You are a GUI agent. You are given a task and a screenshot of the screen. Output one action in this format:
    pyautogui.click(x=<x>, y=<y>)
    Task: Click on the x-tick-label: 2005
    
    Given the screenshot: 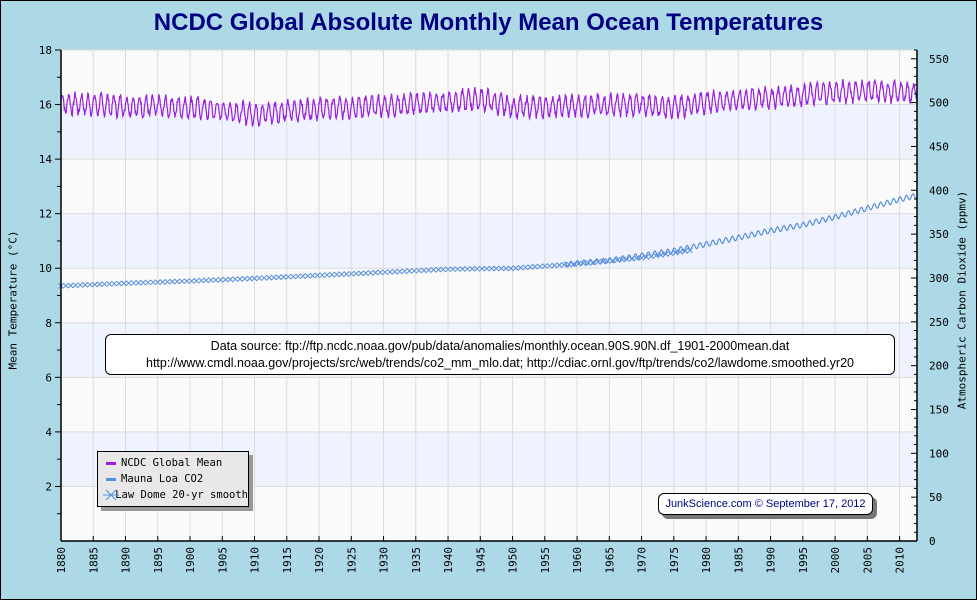 What is the action you would take?
    pyautogui.click(x=867, y=560)
    